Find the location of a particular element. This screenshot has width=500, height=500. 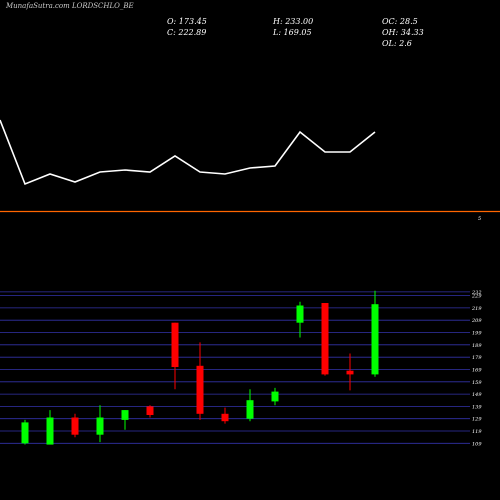

y-tick-label: 229 is located at coordinates (476, 297).